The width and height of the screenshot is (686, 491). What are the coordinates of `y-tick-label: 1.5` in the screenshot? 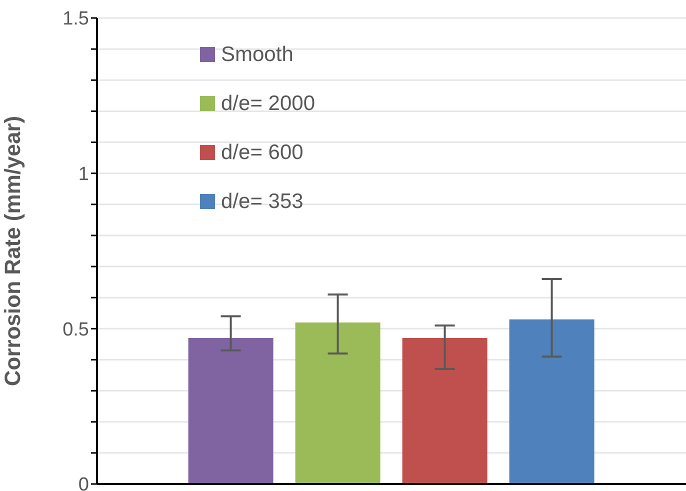 It's located at (75, 19).